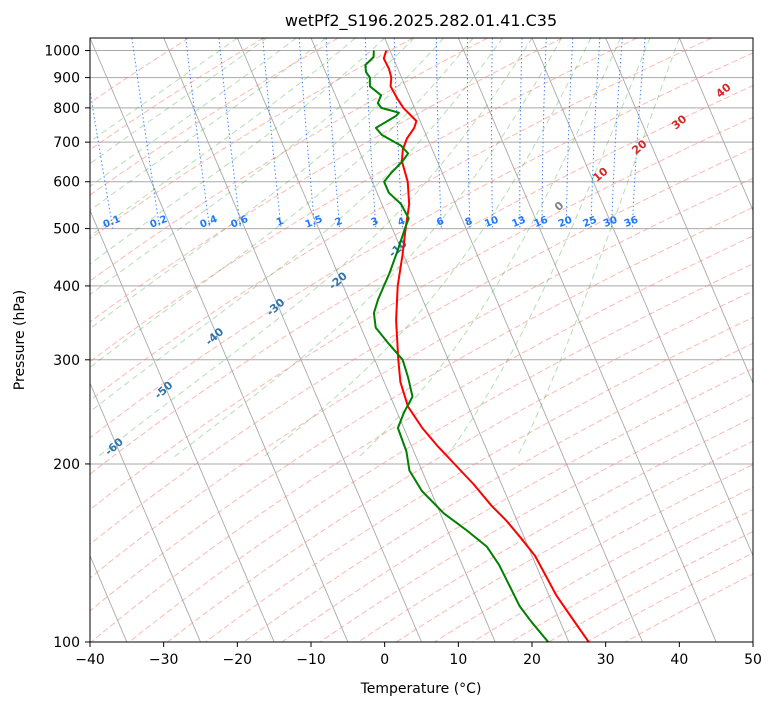  What do you see at coordinates (90, 660) in the screenshot?
I see `x-tick-label: −40` at bounding box center [90, 660].